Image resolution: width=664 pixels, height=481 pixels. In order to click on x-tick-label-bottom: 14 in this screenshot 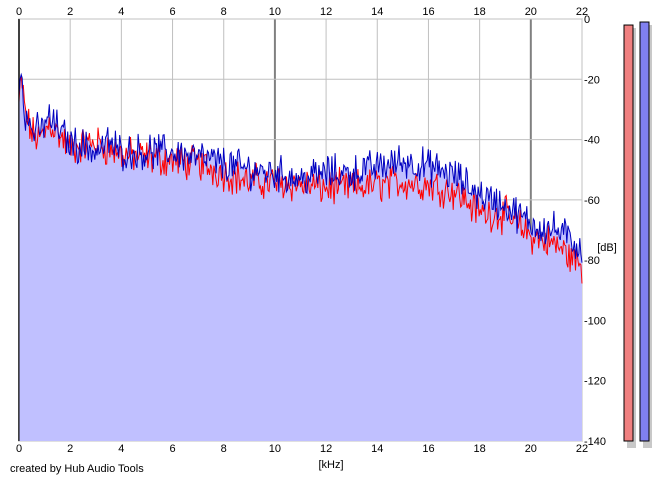, I will do `click(377, 449)`.